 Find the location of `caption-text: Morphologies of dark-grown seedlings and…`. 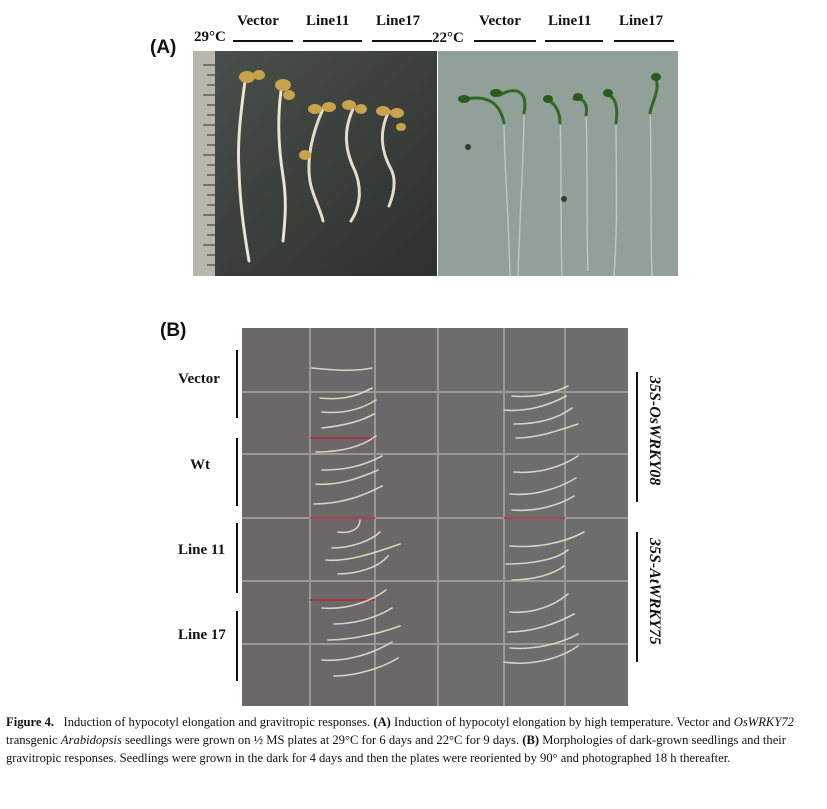

caption-text: Morphologies of dark-grown seedlings and… is located at coordinates (396, 749).